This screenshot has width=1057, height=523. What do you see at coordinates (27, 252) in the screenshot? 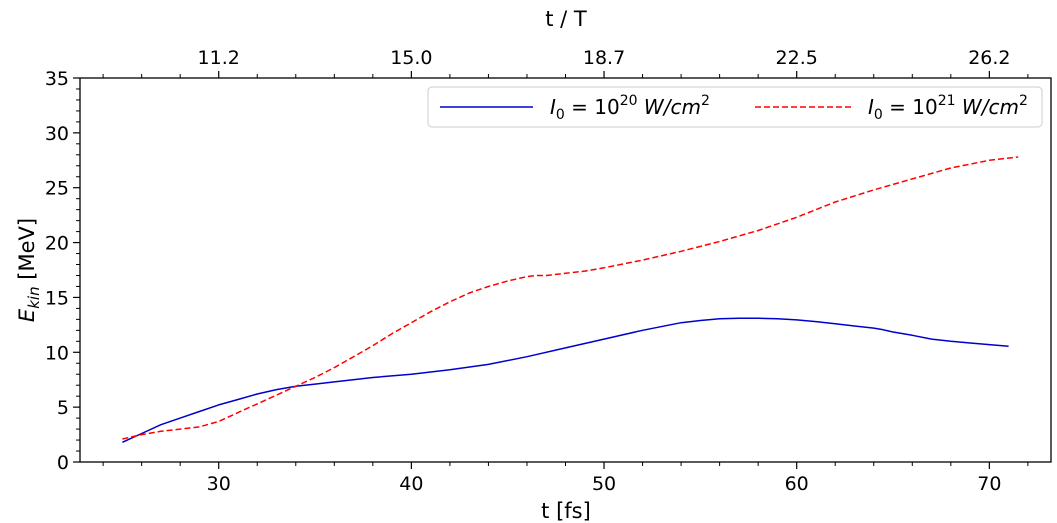
I see `y-axis-title-unit: [MeV]` at bounding box center [27, 252].